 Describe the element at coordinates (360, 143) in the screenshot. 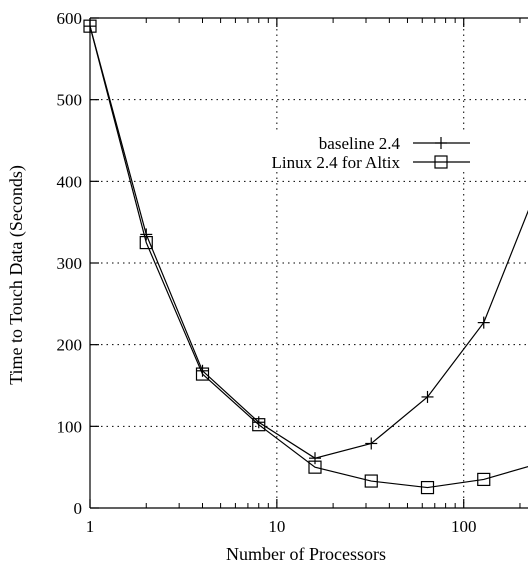

I see `legend-label-baseline: baseline 2.4` at that location.